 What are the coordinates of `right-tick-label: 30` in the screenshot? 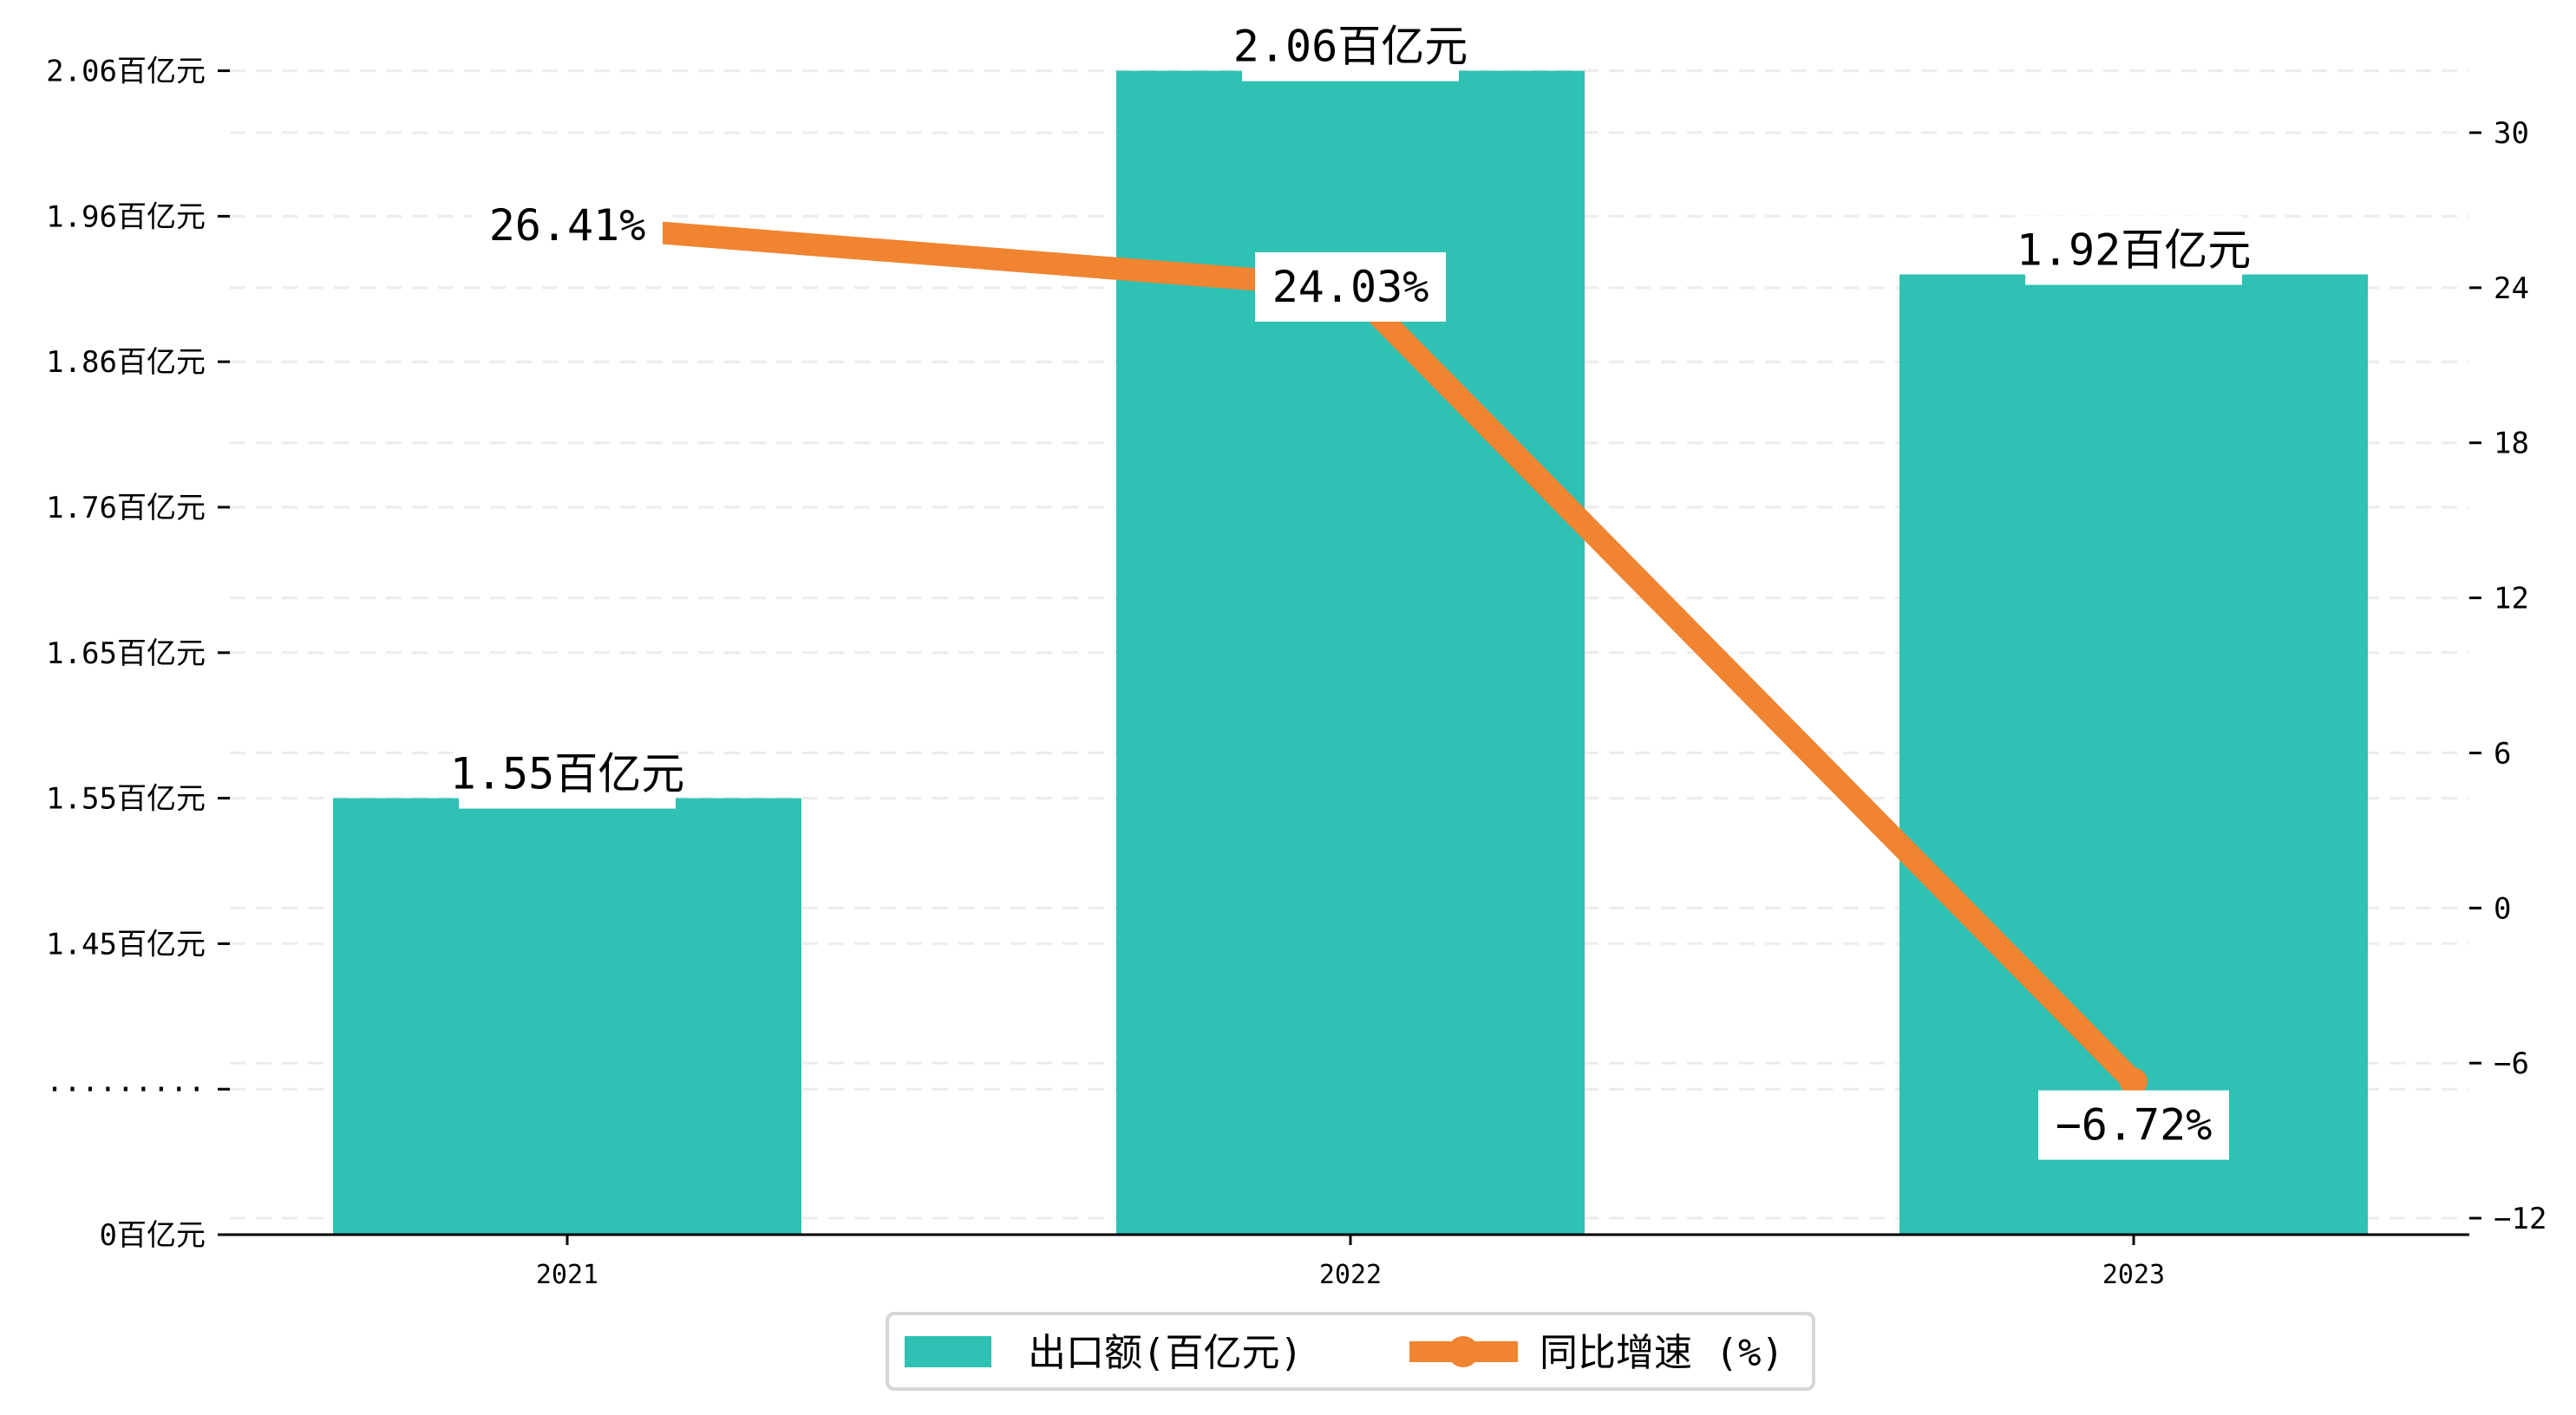 It's located at (2511, 133).